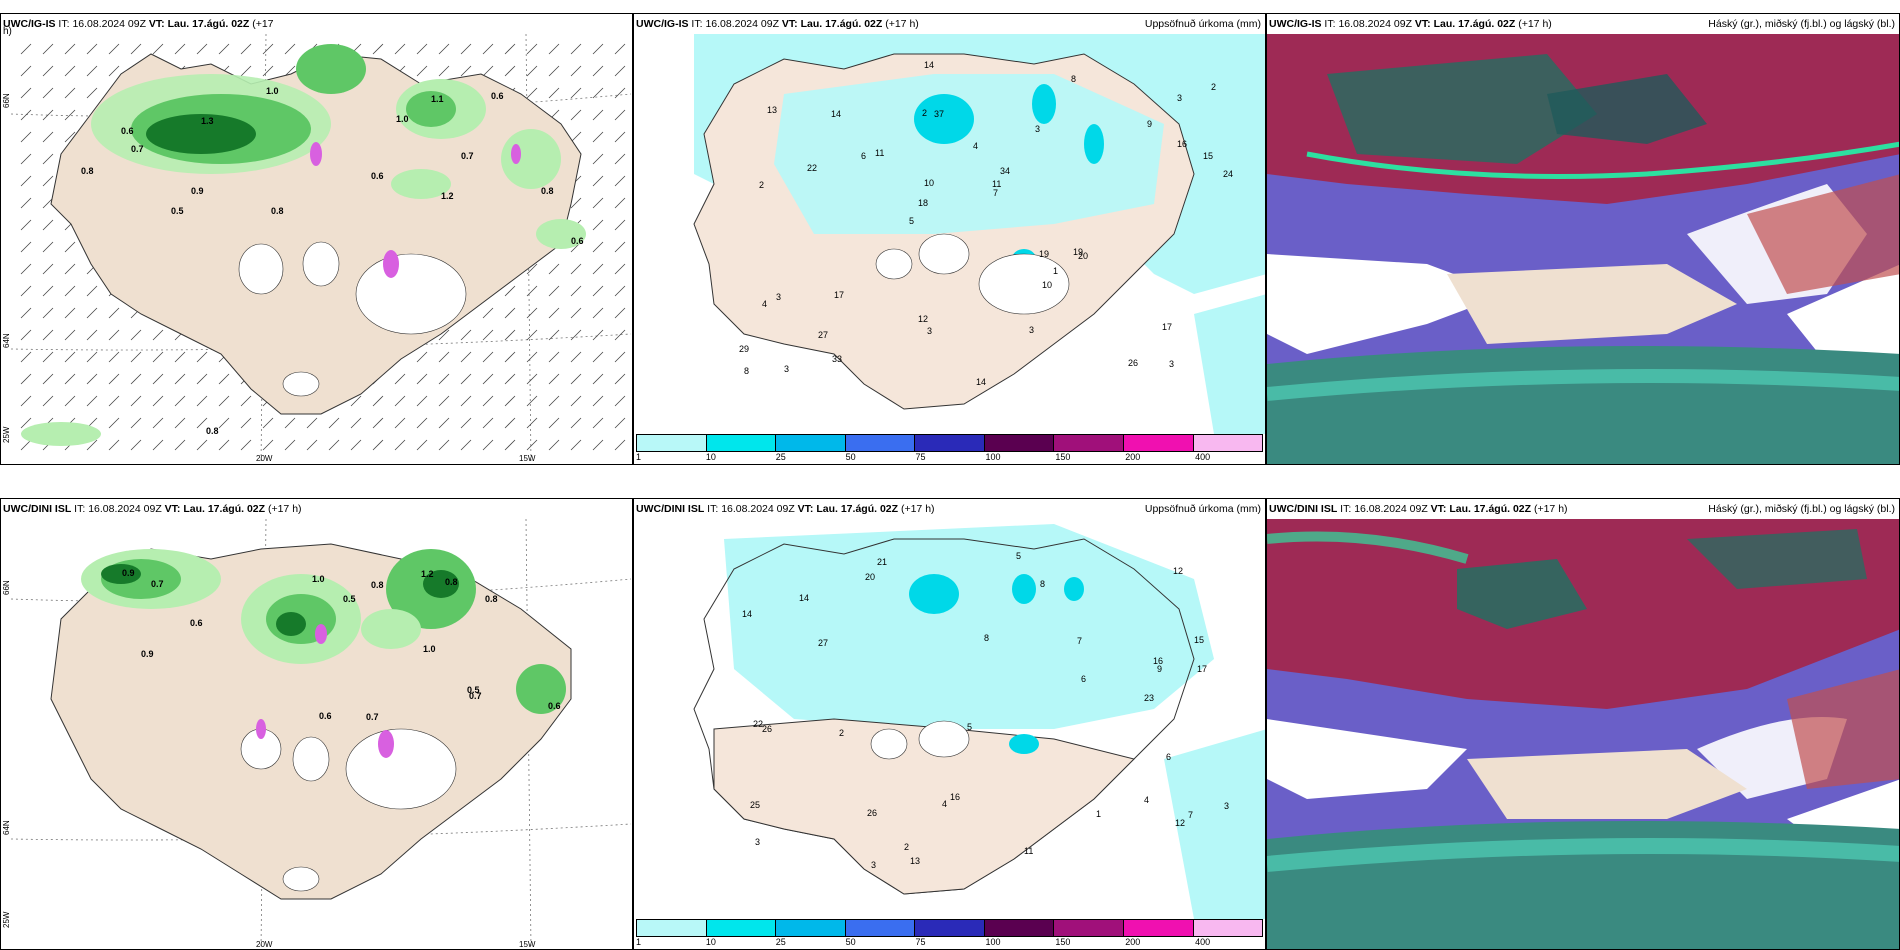 This screenshot has height=950, width=1900. What do you see at coordinates (823, 335) in the screenshot?
I see `precip-value: 27` at bounding box center [823, 335].